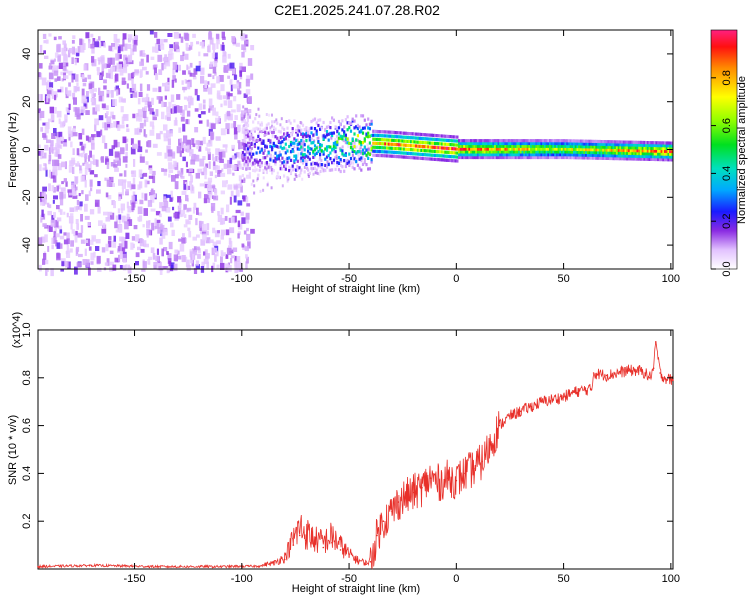  What do you see at coordinates (724, 149) in the screenshot?
I see `colorbar-gradient` at bounding box center [724, 149].